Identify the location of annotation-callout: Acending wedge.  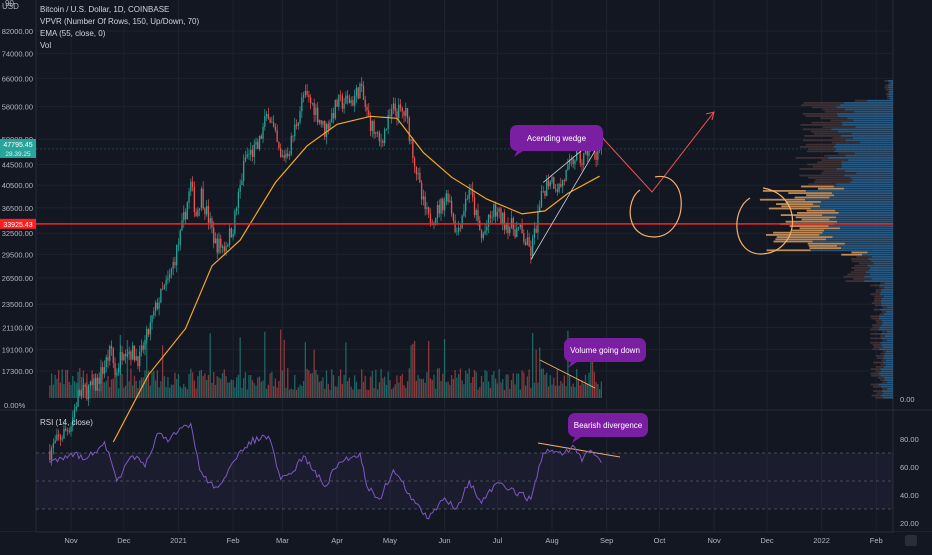
(556, 141).